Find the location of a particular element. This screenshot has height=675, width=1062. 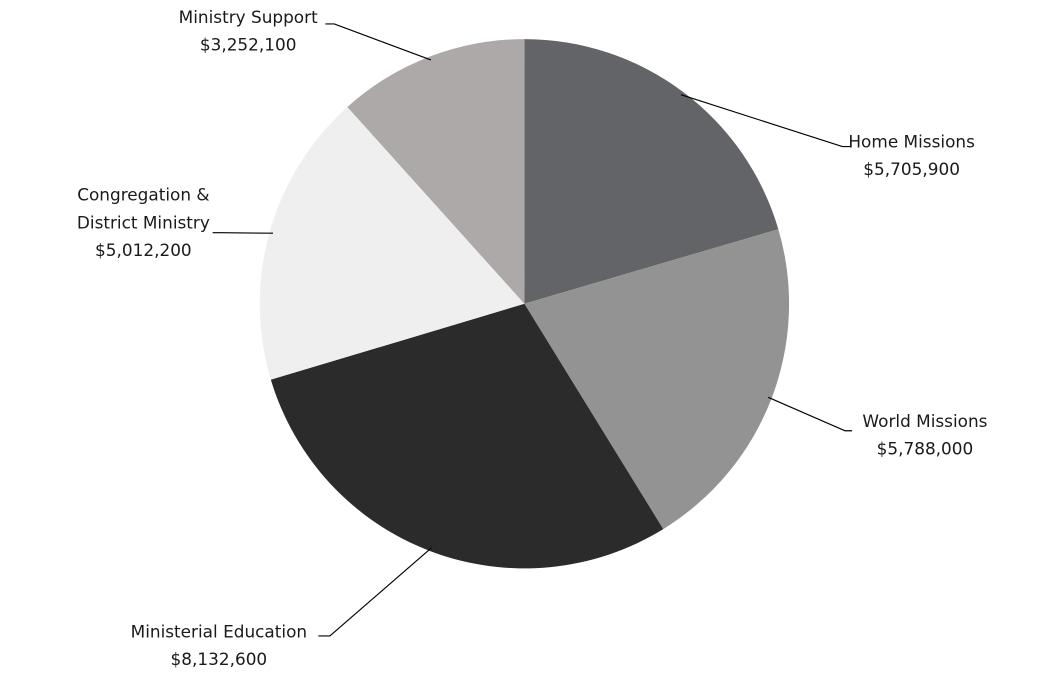

slice-label: Congregation & District Ministry is located at coordinates (143, 209).